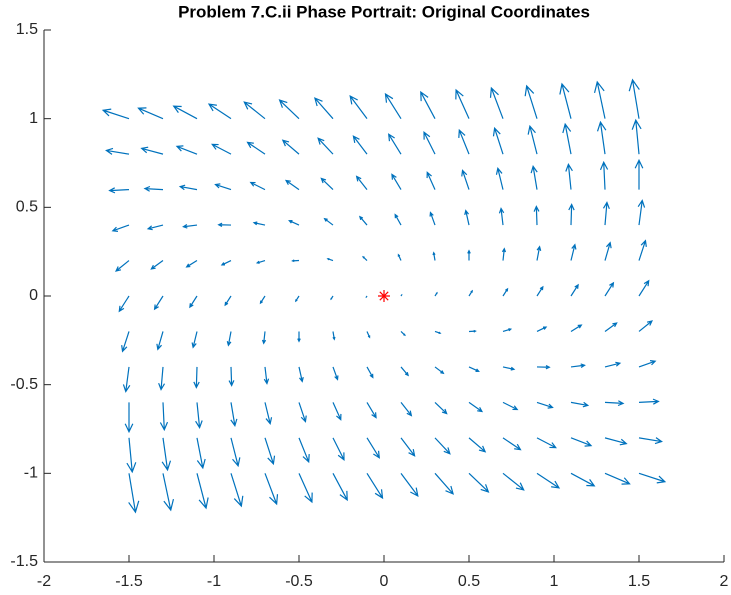  Describe the element at coordinates (469, 581) in the screenshot. I see `x-tick-label: 0.5` at that location.